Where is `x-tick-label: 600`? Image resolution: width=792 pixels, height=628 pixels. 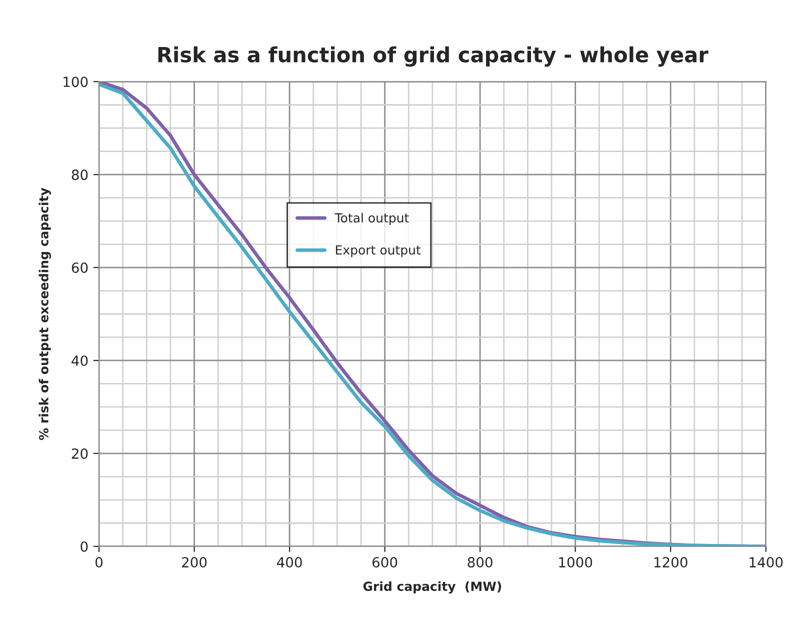
x-tick-label: 600 is located at coordinates (385, 562).